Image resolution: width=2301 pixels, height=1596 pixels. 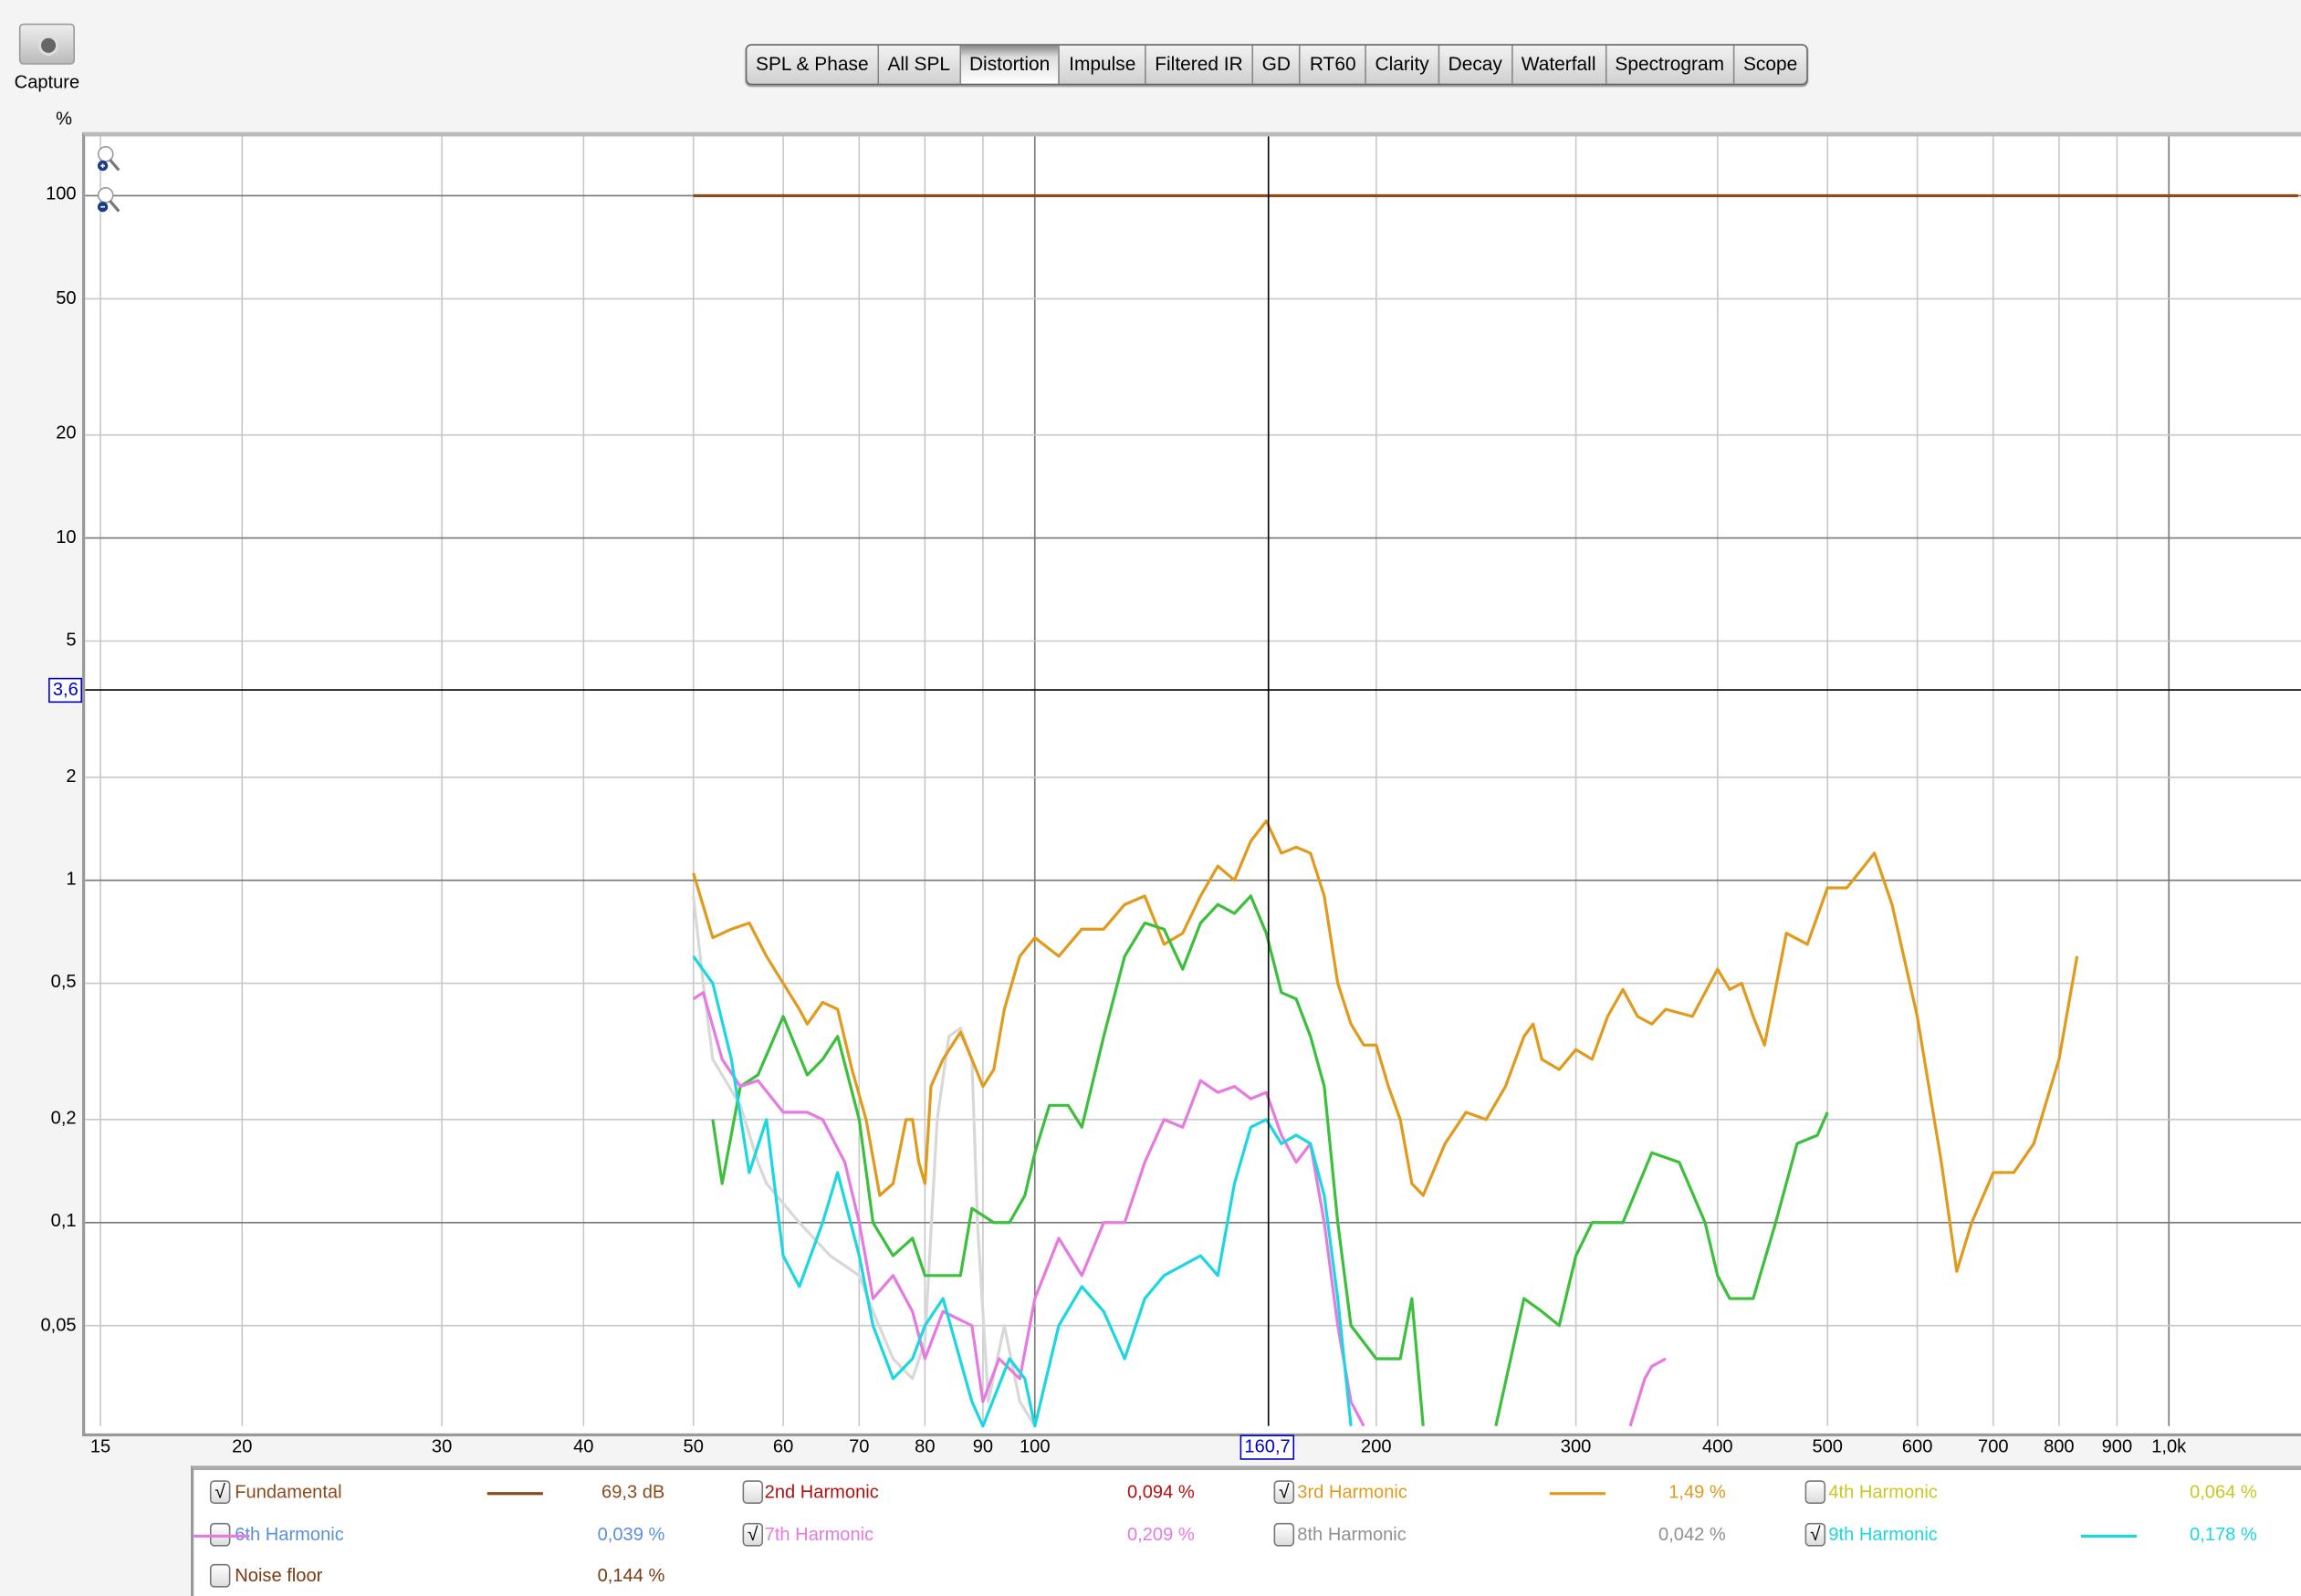 I want to click on cursor-x-readout: 160,7, so click(x=1267, y=1447).